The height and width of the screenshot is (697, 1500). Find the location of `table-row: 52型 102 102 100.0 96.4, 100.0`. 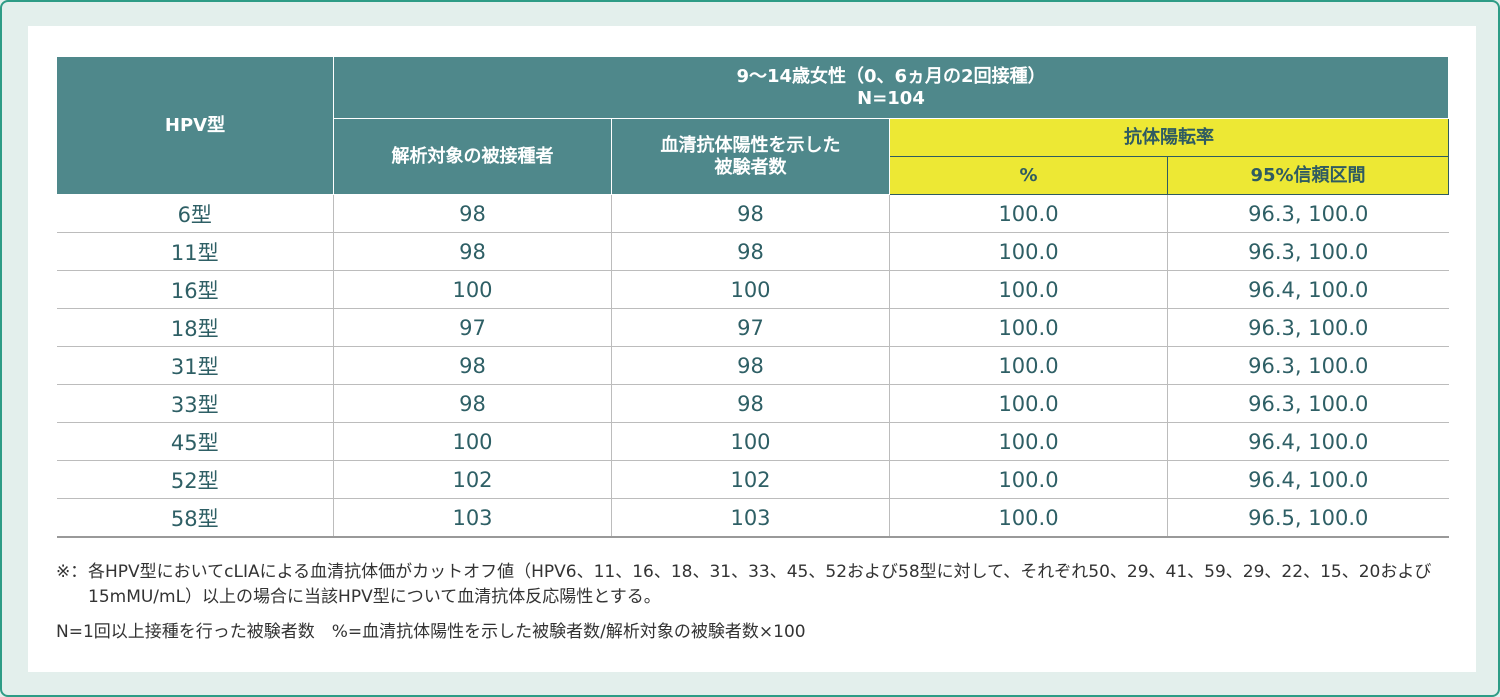

table-row: 52型 102 102 100.0 96.4, 100.0 is located at coordinates (752, 479).